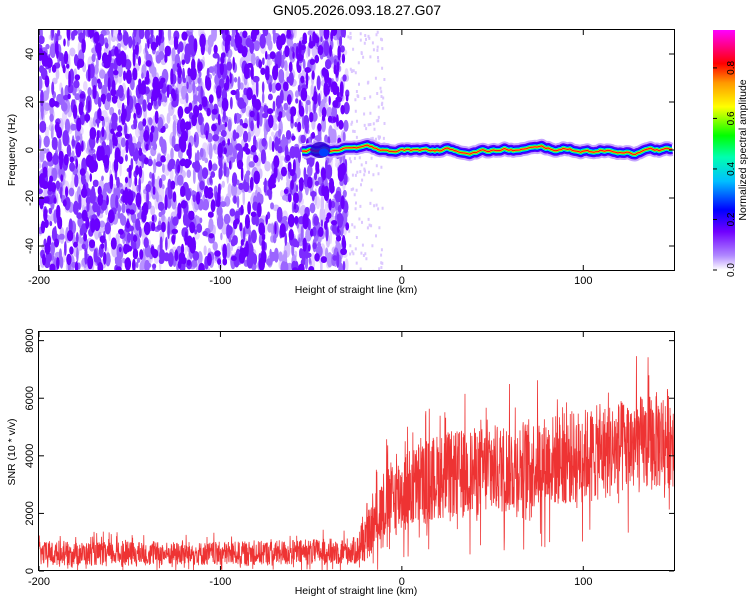 This screenshot has width=750, height=600. What do you see at coordinates (731, 219) in the screenshot?
I see `colorbar-tick-label: 0.2` at bounding box center [731, 219].